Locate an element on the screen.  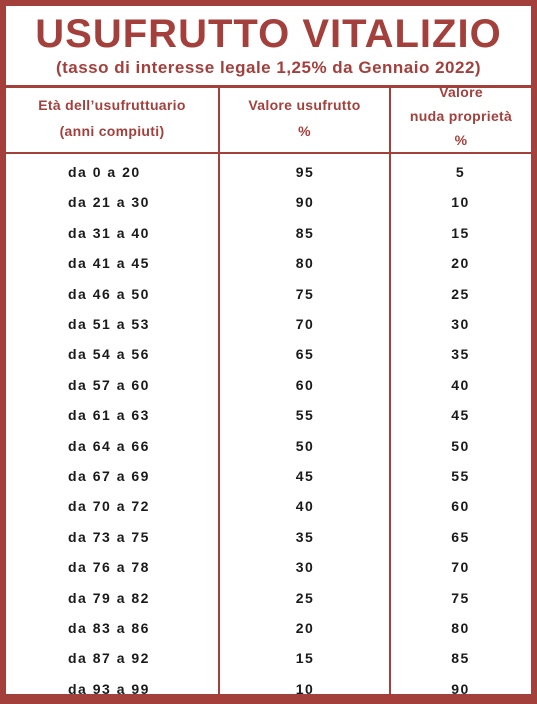
row-usufrutto-value: 80 is located at coordinates (305, 263).